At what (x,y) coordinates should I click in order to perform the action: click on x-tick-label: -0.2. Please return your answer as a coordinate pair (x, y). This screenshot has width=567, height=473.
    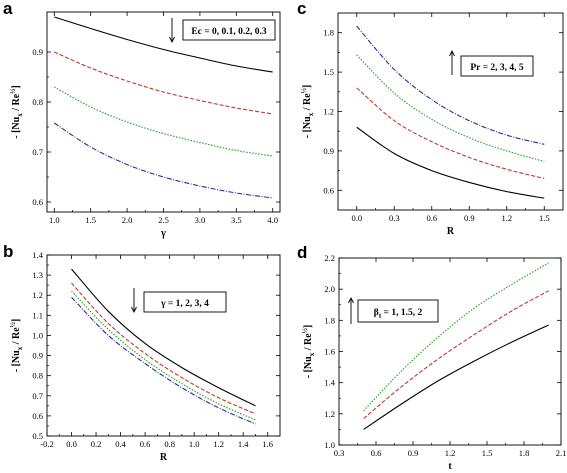
    Looking at the image, I should click on (46, 444).